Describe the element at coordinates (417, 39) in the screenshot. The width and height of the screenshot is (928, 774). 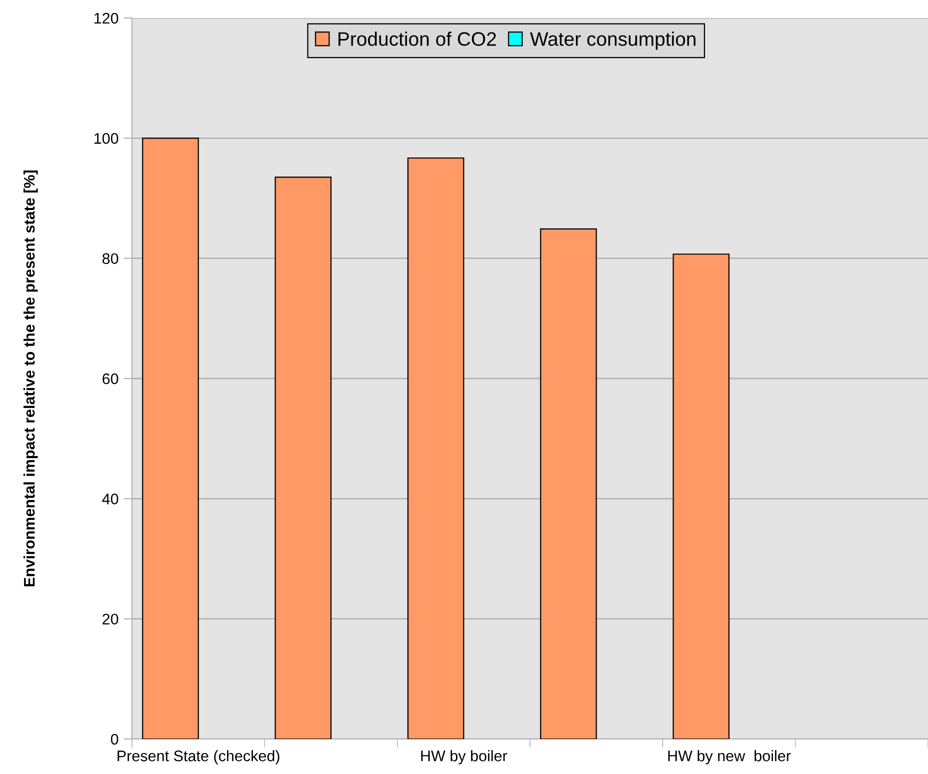
I see `legend-label: Production of CO2` at that location.